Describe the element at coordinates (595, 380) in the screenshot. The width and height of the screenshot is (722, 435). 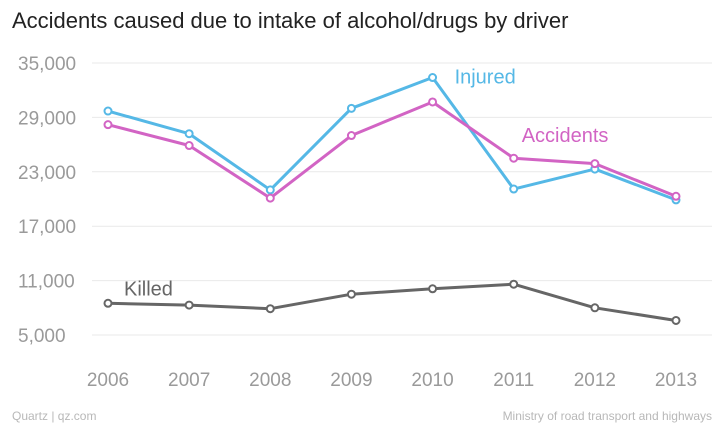
I see `x-tick-label: 2012` at that location.